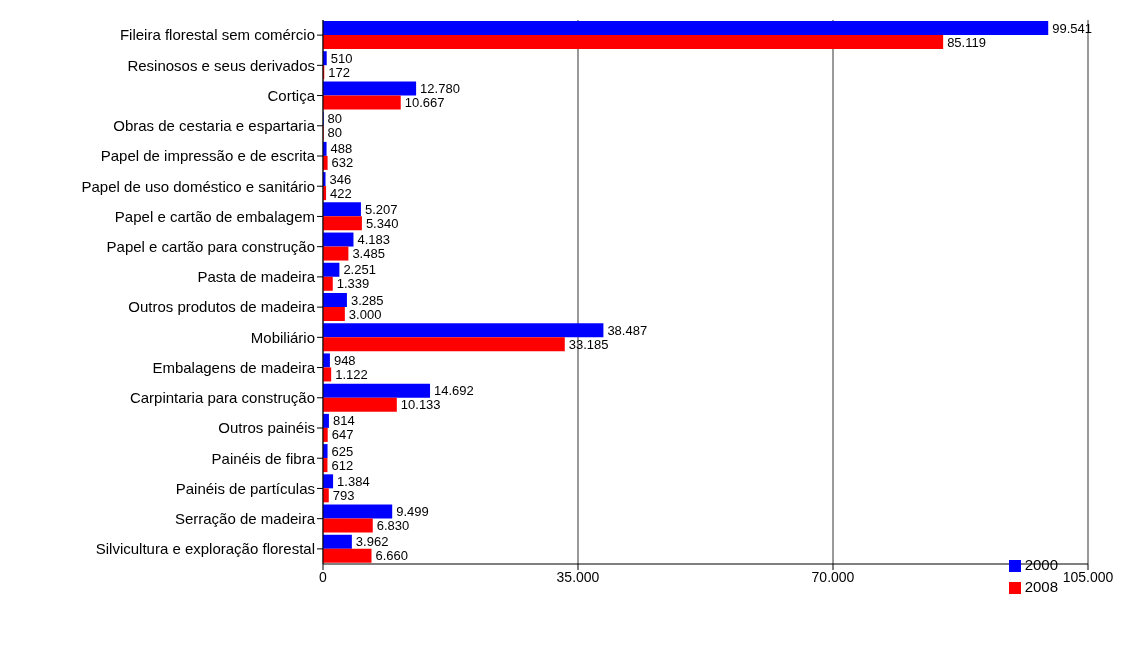  What do you see at coordinates (353, 481) in the screenshot?
I see `data-label: 1.384` at bounding box center [353, 481].